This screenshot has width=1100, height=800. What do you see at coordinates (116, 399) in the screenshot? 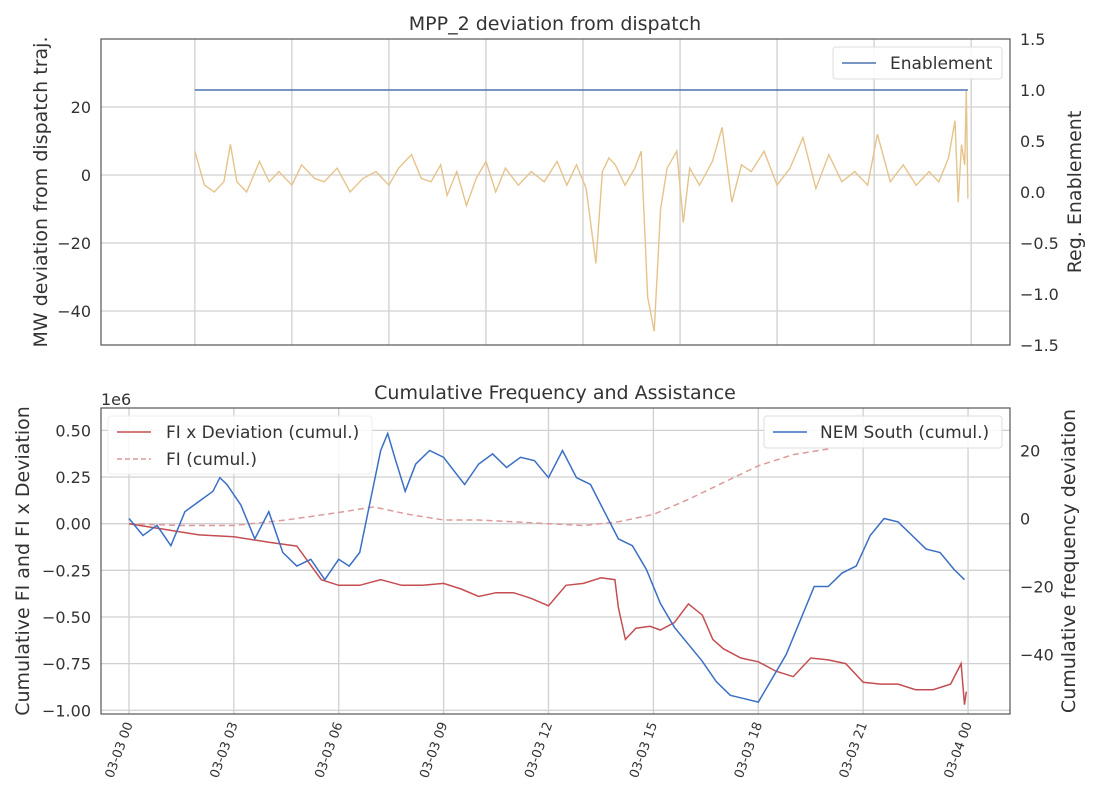
I see `bottom-offset-text: 1e6` at bounding box center [116, 399].